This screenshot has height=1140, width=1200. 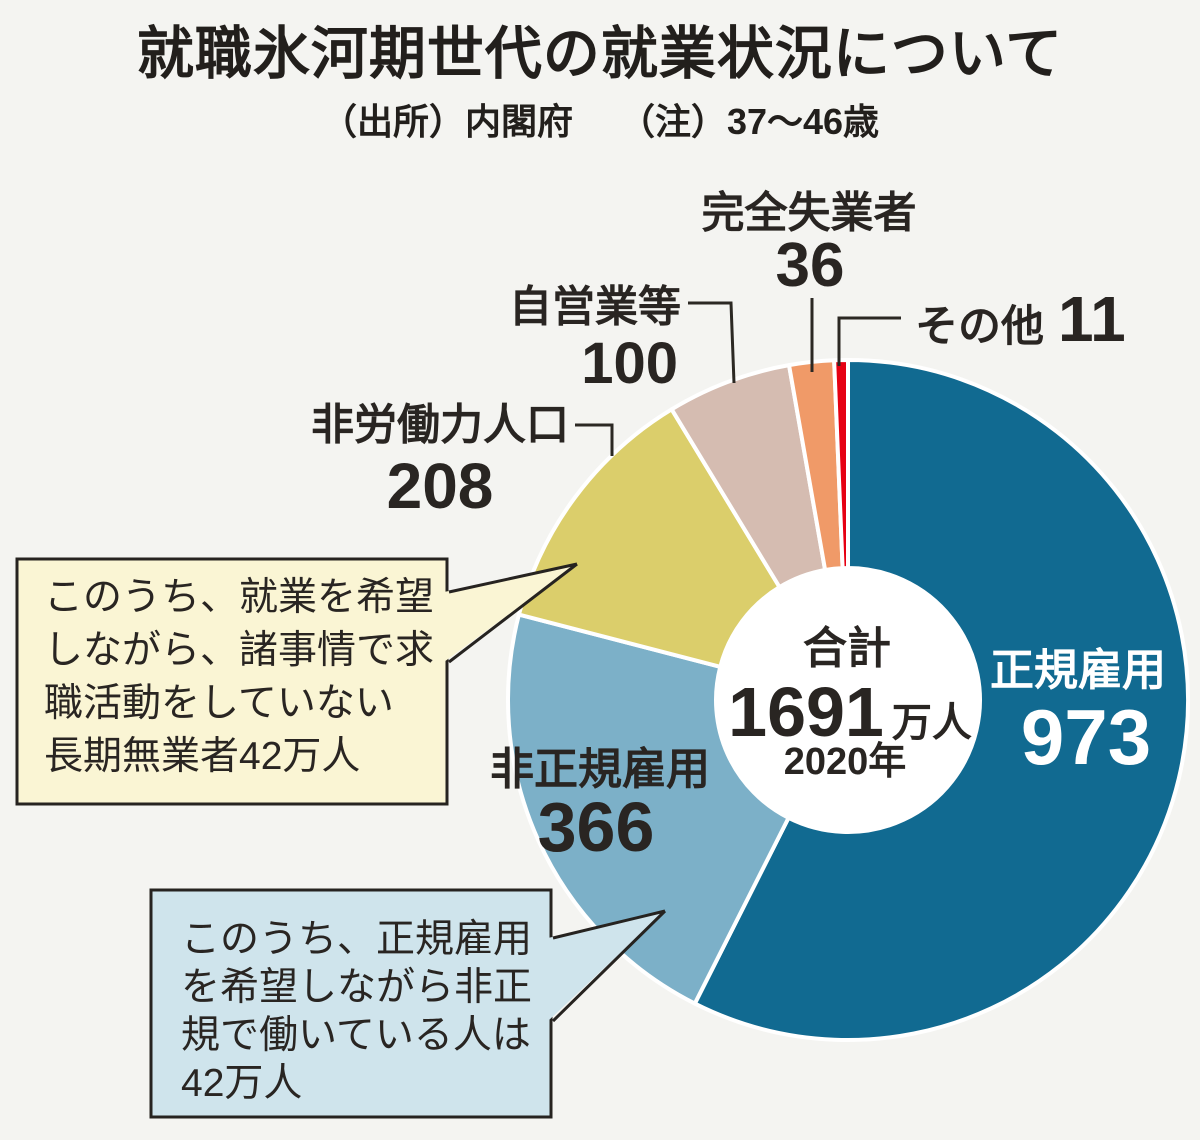 I want to click on label-self-employed: 自営業等, so click(x=595, y=307).